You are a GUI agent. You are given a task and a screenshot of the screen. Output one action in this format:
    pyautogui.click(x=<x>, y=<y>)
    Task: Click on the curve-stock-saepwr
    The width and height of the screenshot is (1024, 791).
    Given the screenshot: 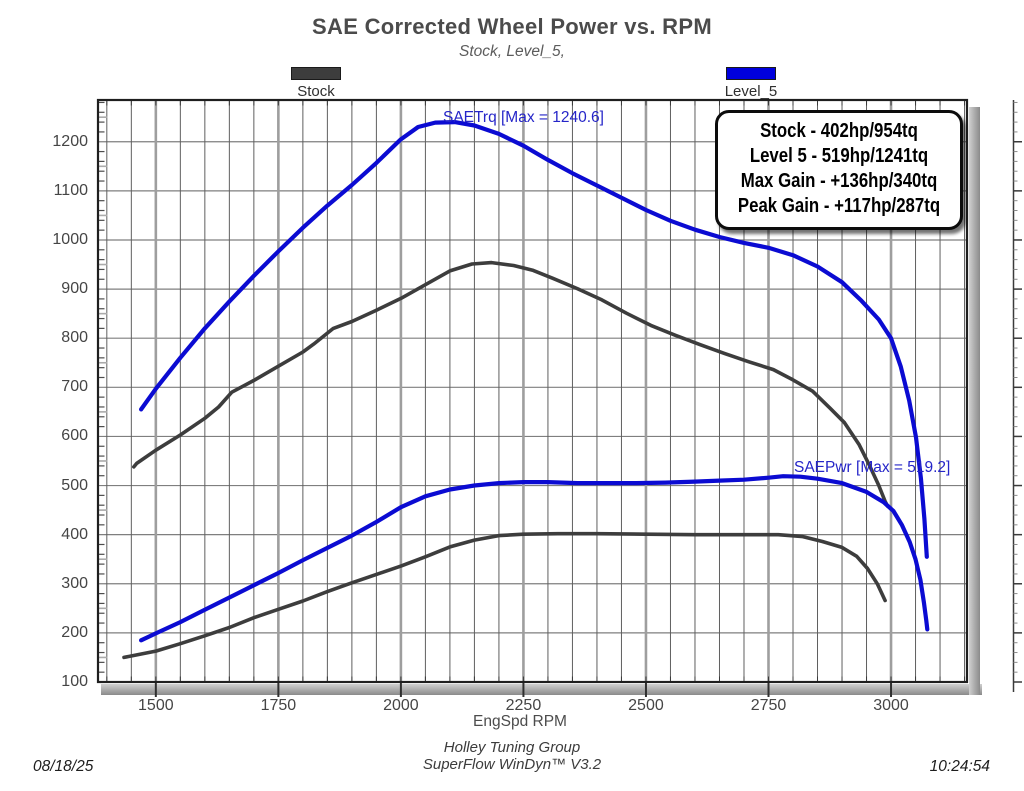 What is the action you would take?
    pyautogui.click(x=504, y=595)
    